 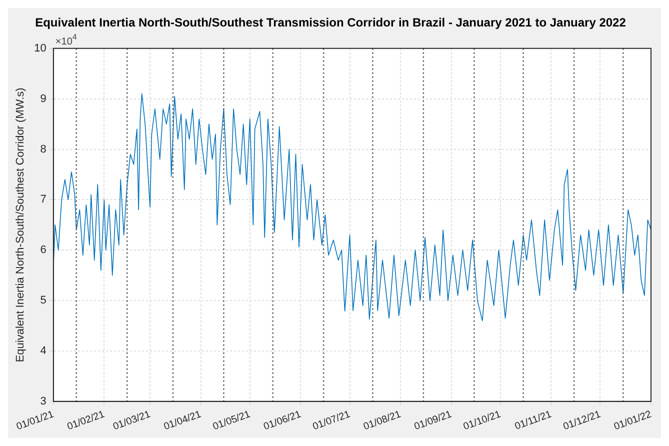 What do you see at coordinates (43, 250) in the screenshot?
I see `y-tick-label: 6` at bounding box center [43, 250].